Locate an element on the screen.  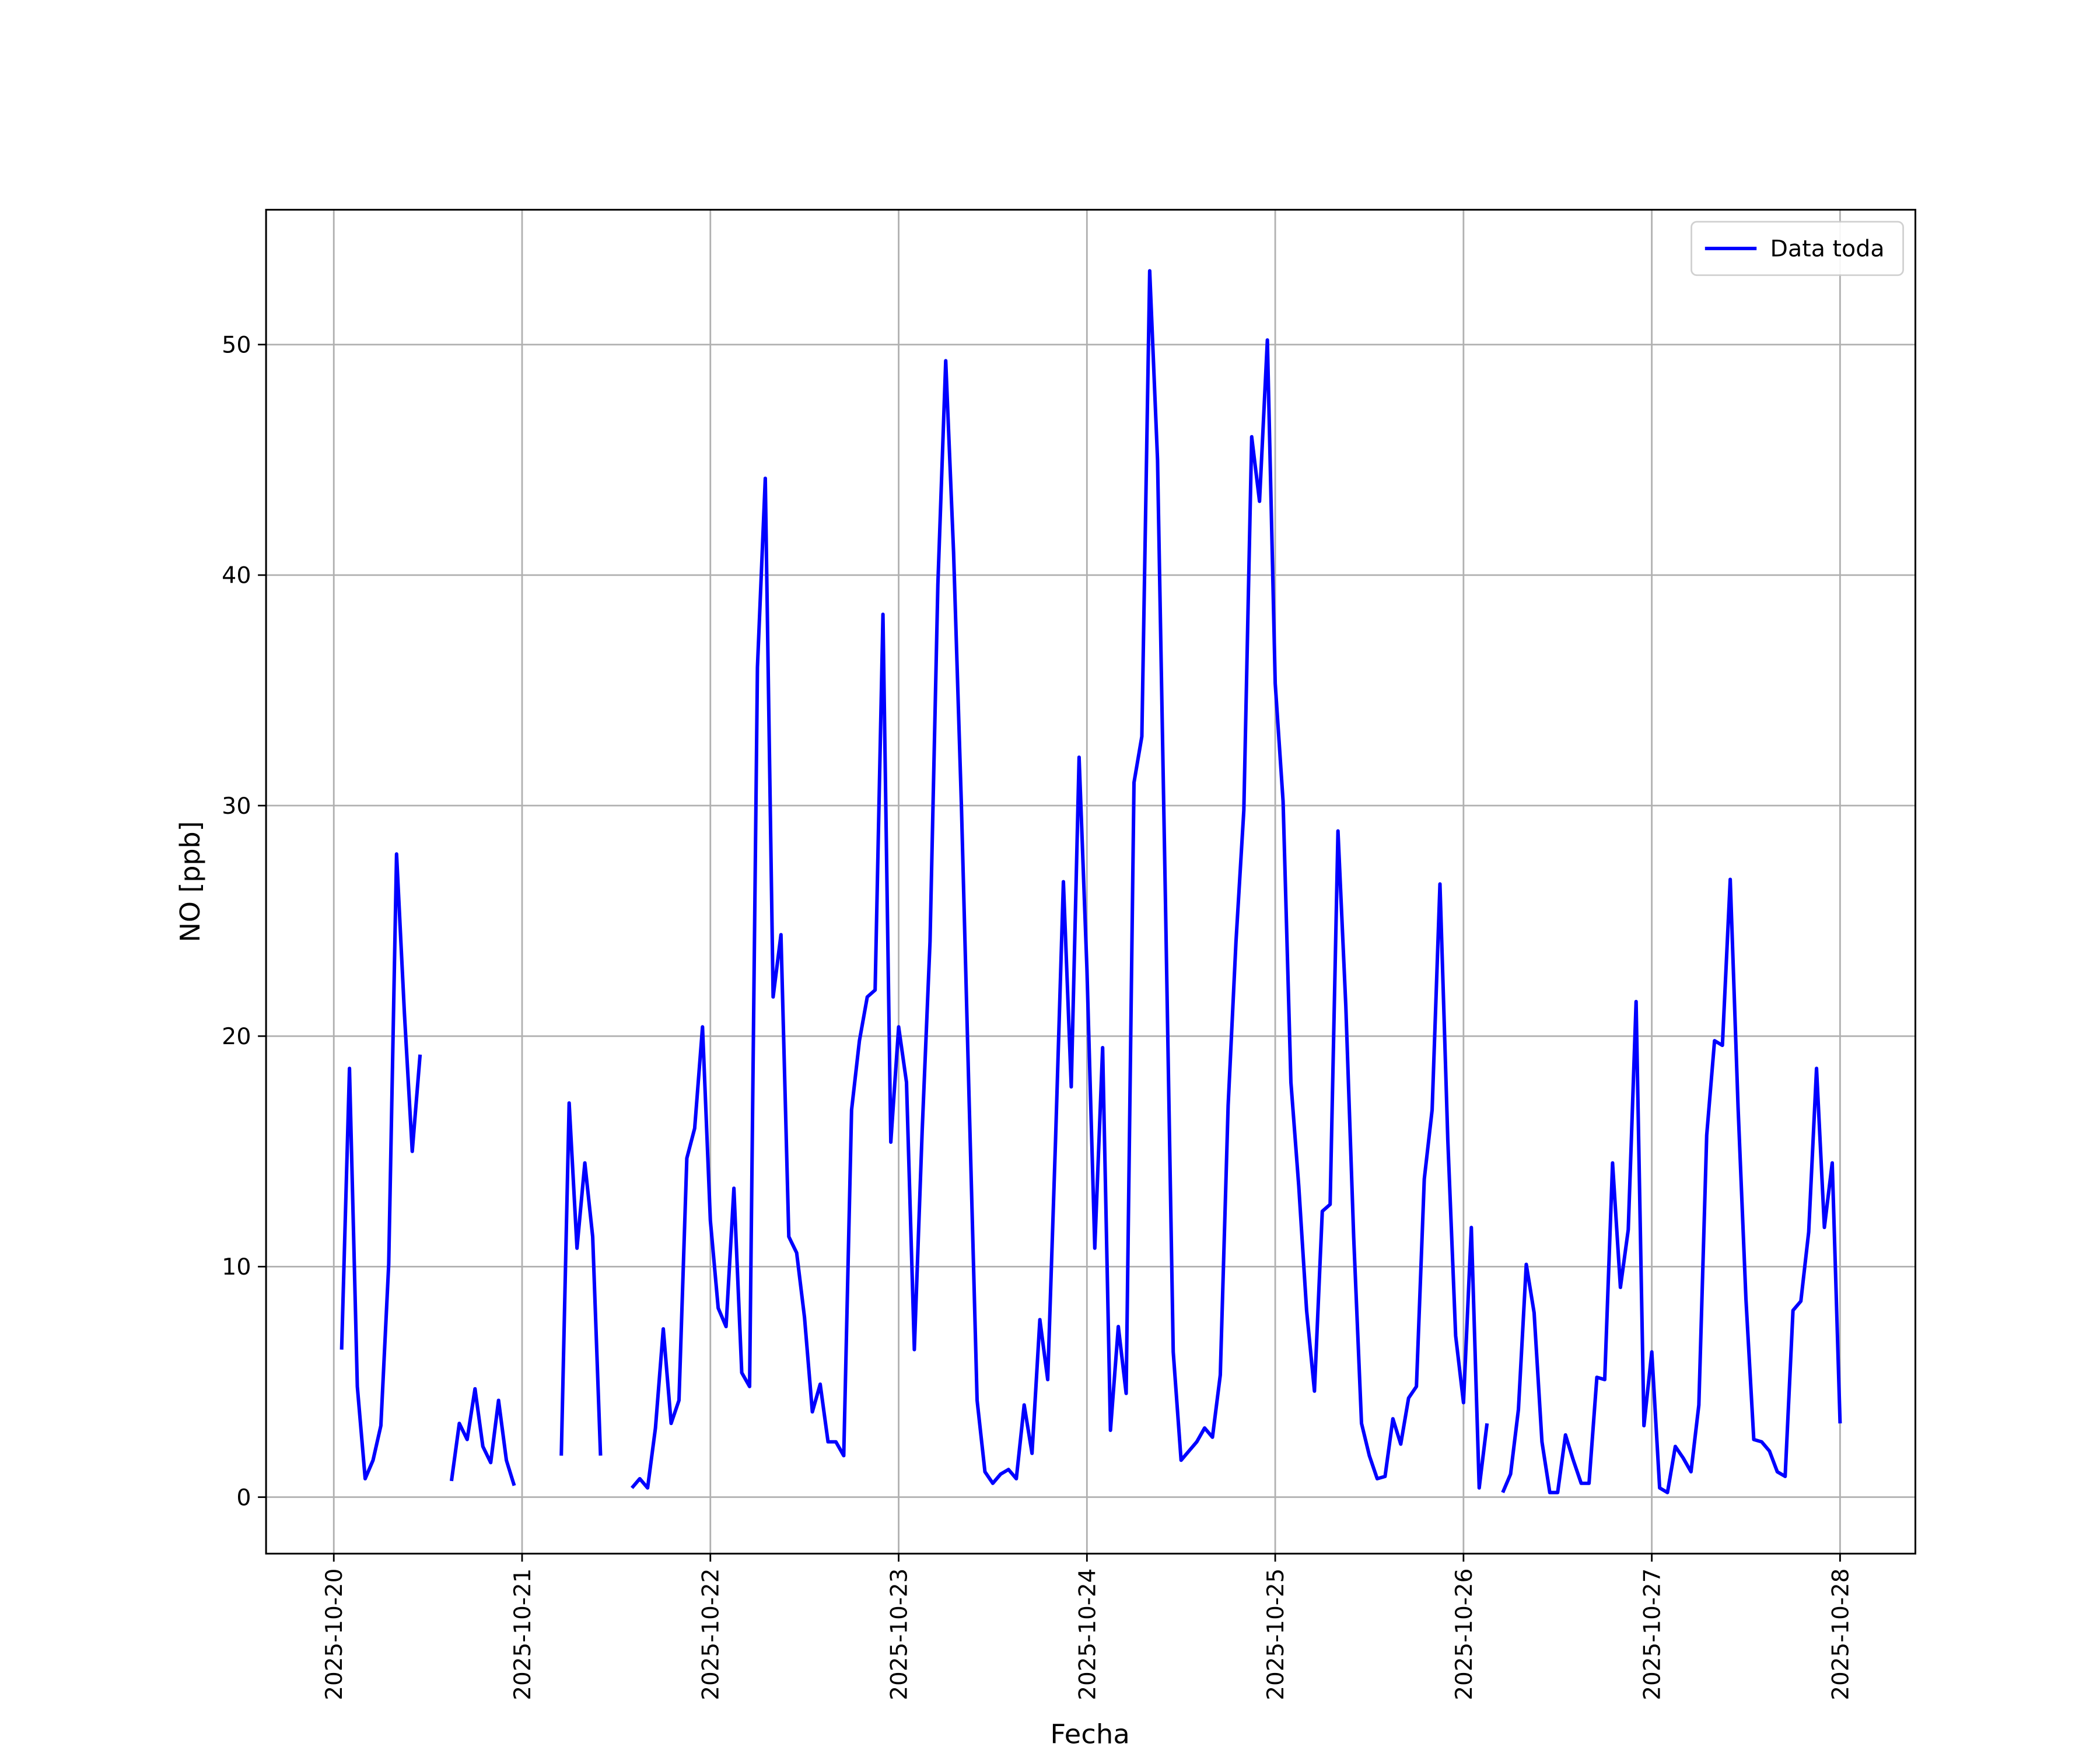
legend-box is located at coordinates (1797, 248).